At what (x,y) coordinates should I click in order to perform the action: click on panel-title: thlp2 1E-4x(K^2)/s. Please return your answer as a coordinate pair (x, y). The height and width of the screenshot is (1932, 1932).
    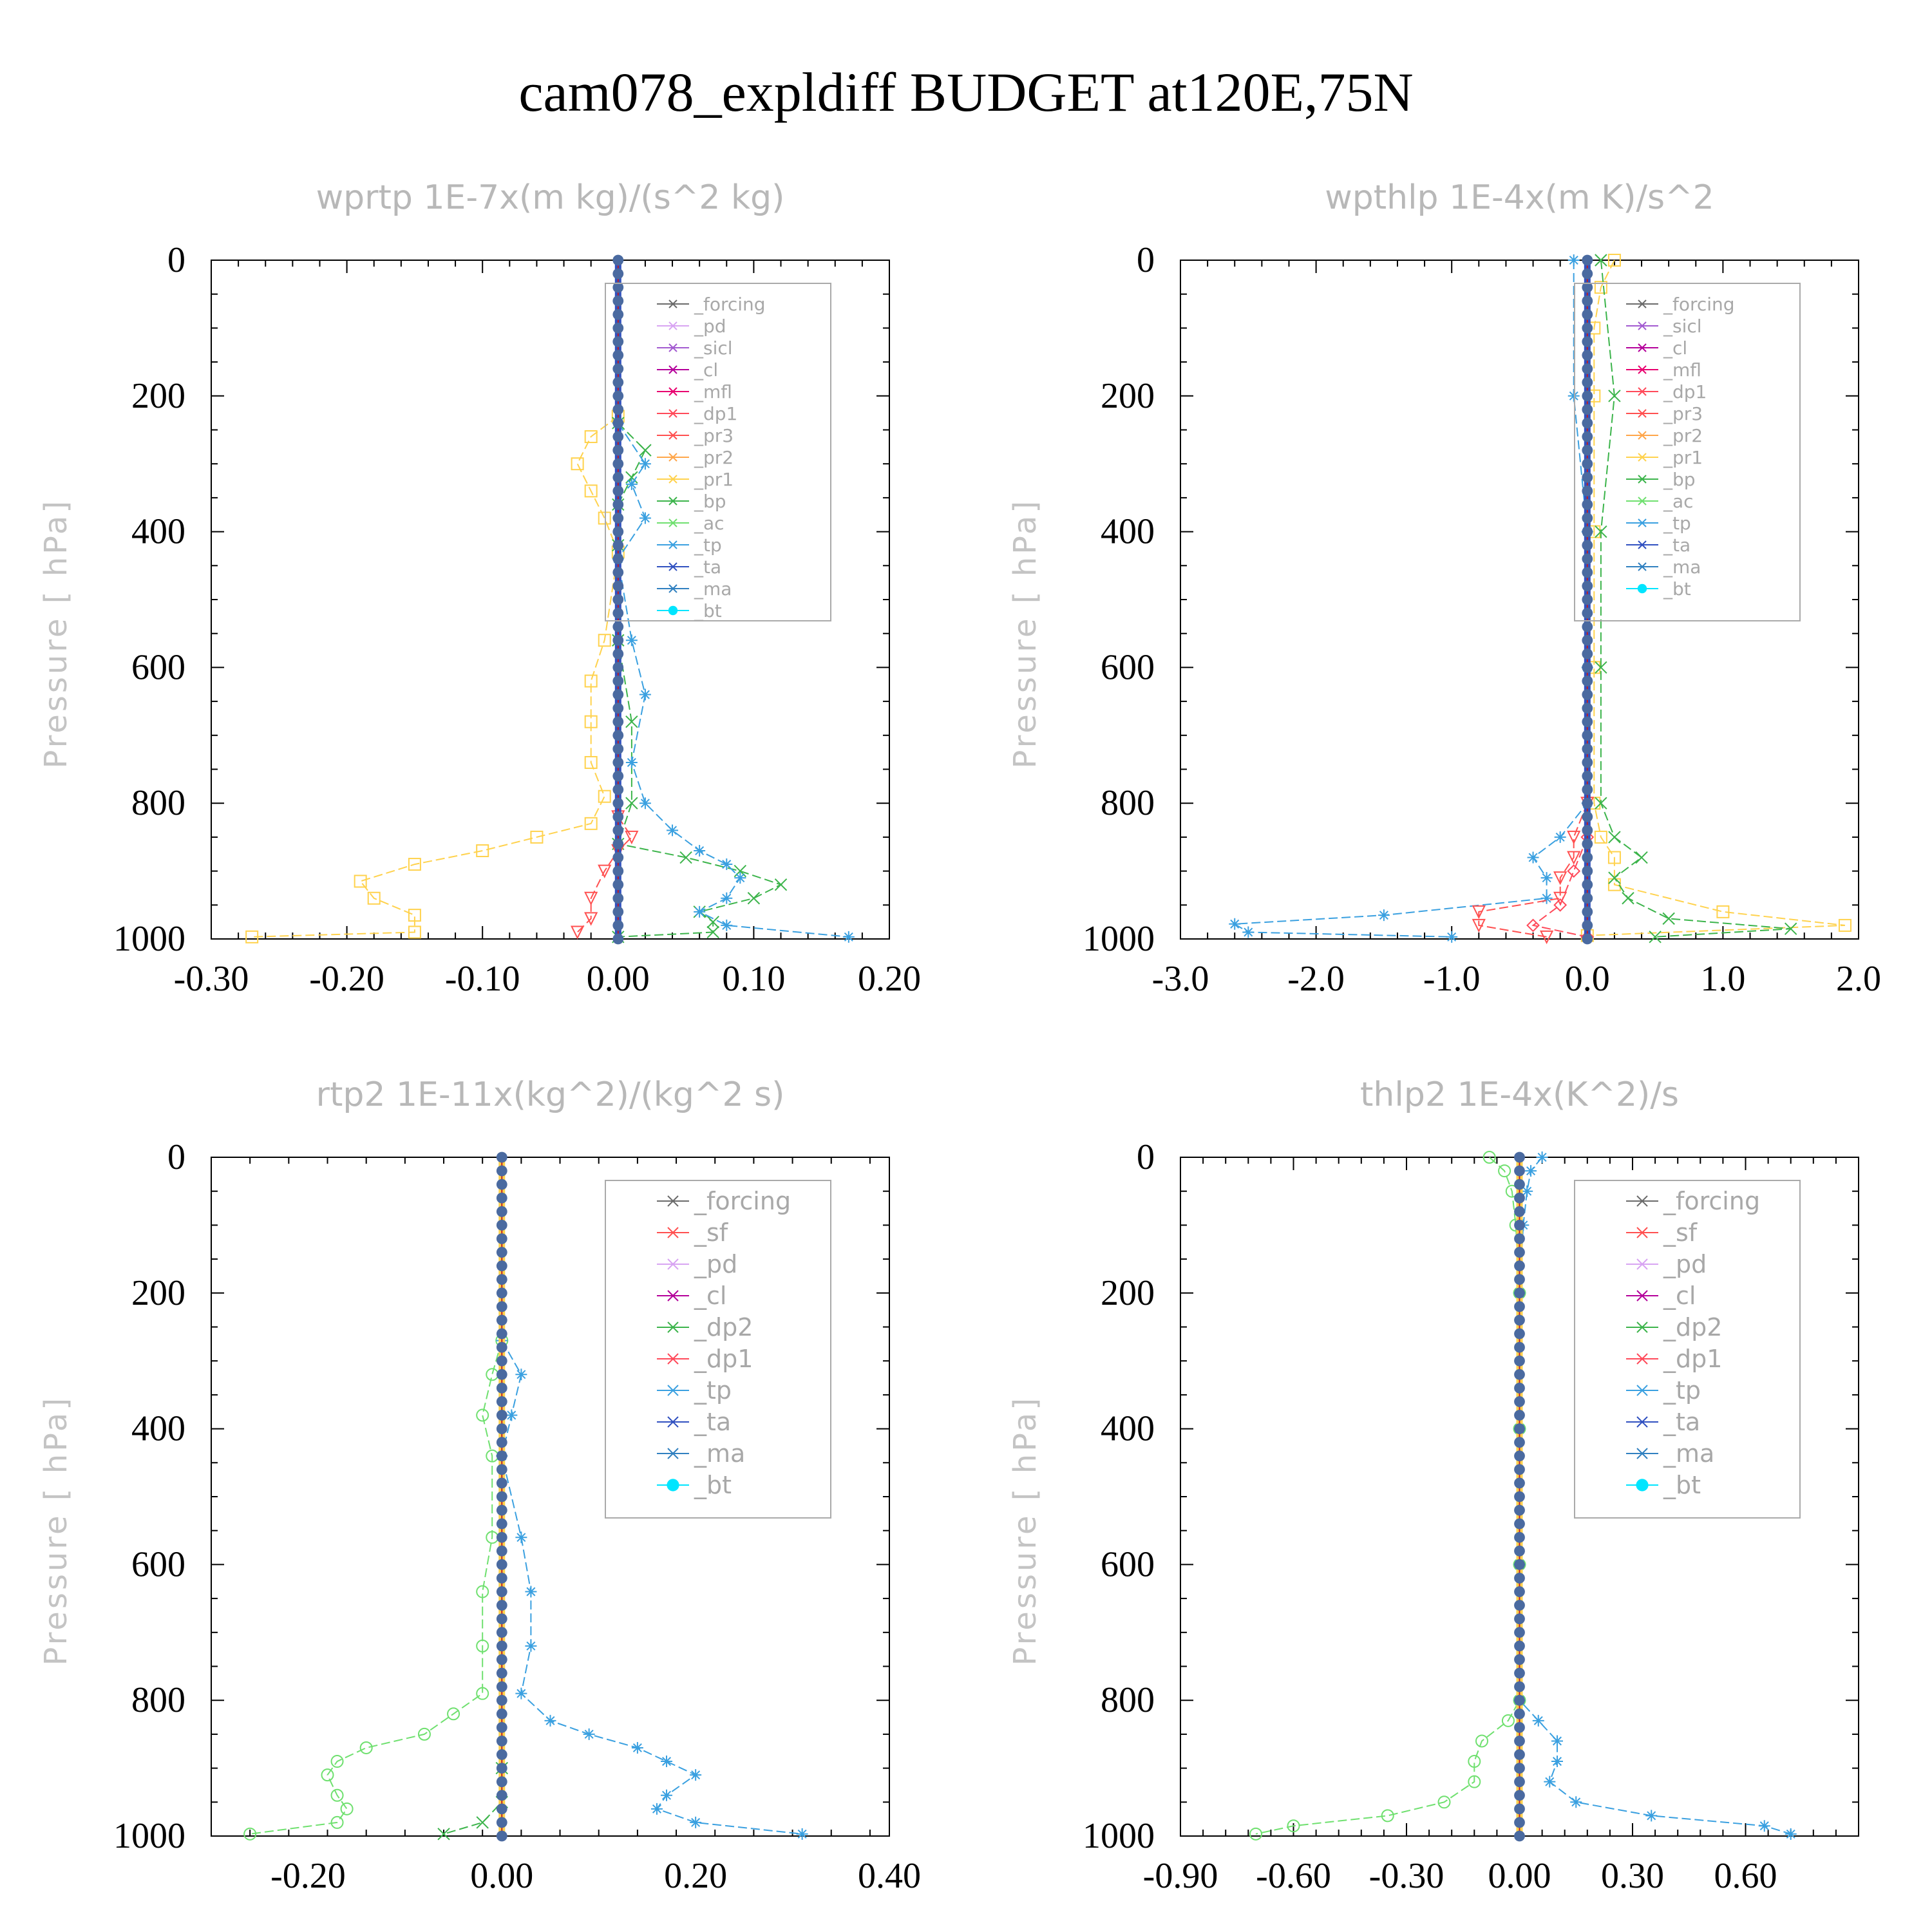
    Looking at the image, I should click on (1519, 1094).